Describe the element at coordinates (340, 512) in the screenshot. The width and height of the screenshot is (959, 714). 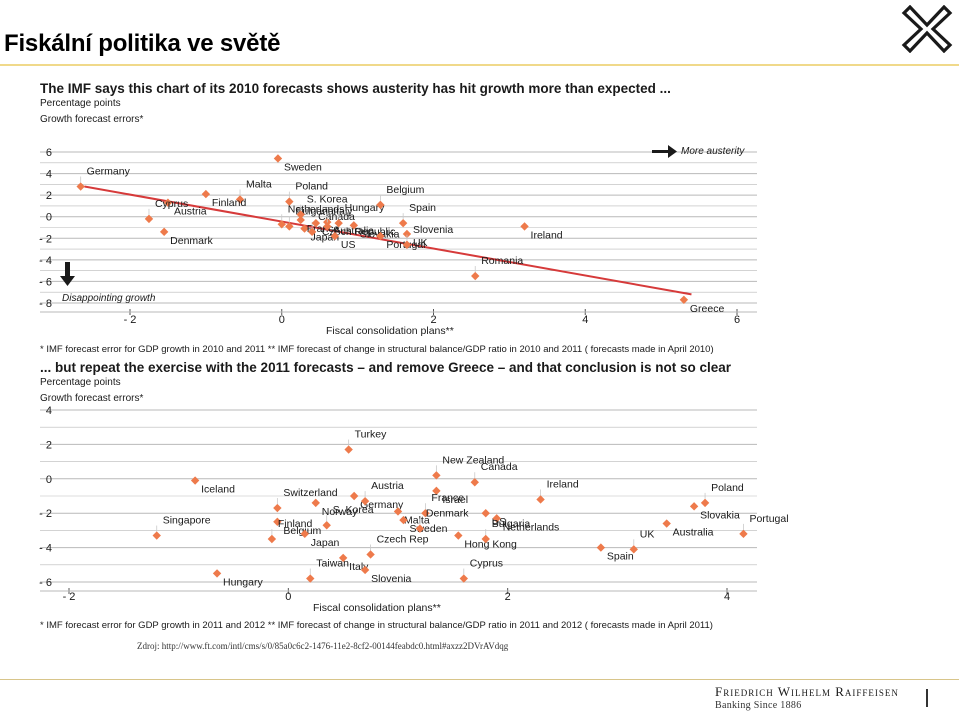
I see `point-label: Norway` at that location.